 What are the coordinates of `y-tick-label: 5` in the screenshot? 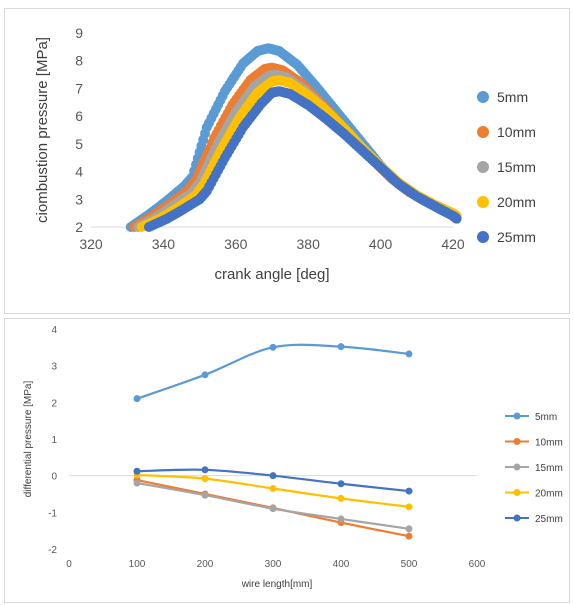 It's located at (79, 144).